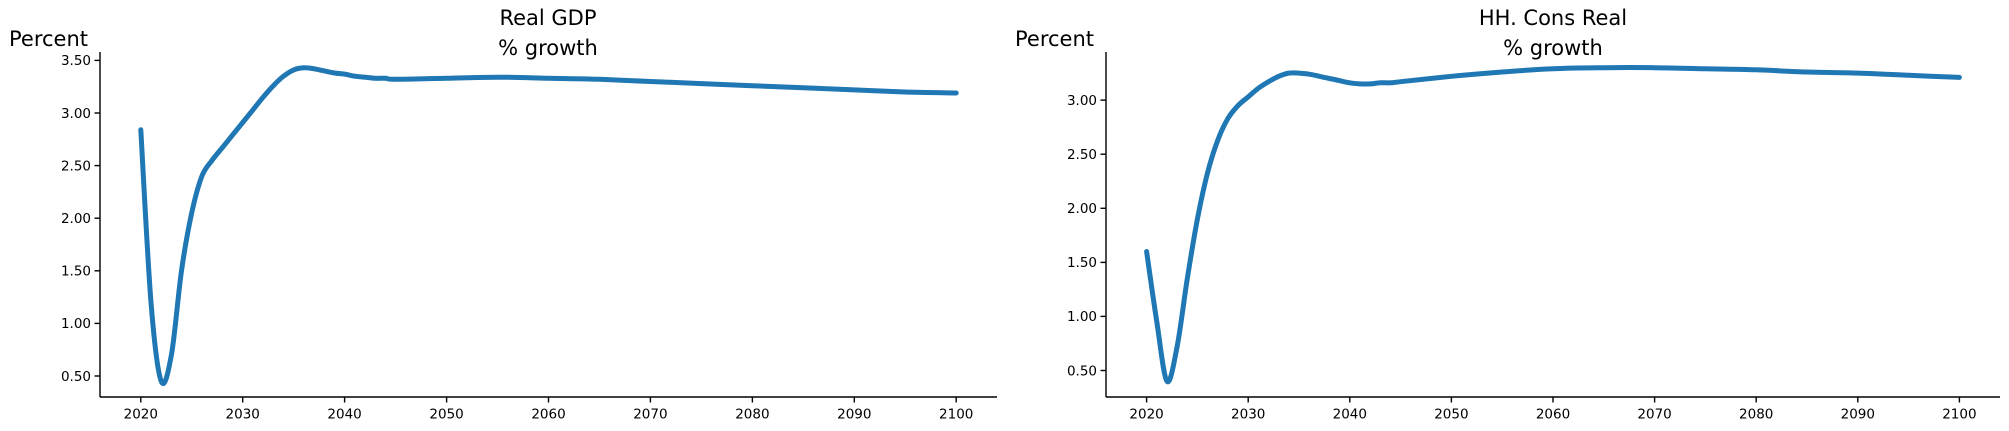 This screenshot has width=2009, height=431. Describe the element at coordinates (49, 39) in the screenshot. I see `y-axis-label-left: Percent` at that location.